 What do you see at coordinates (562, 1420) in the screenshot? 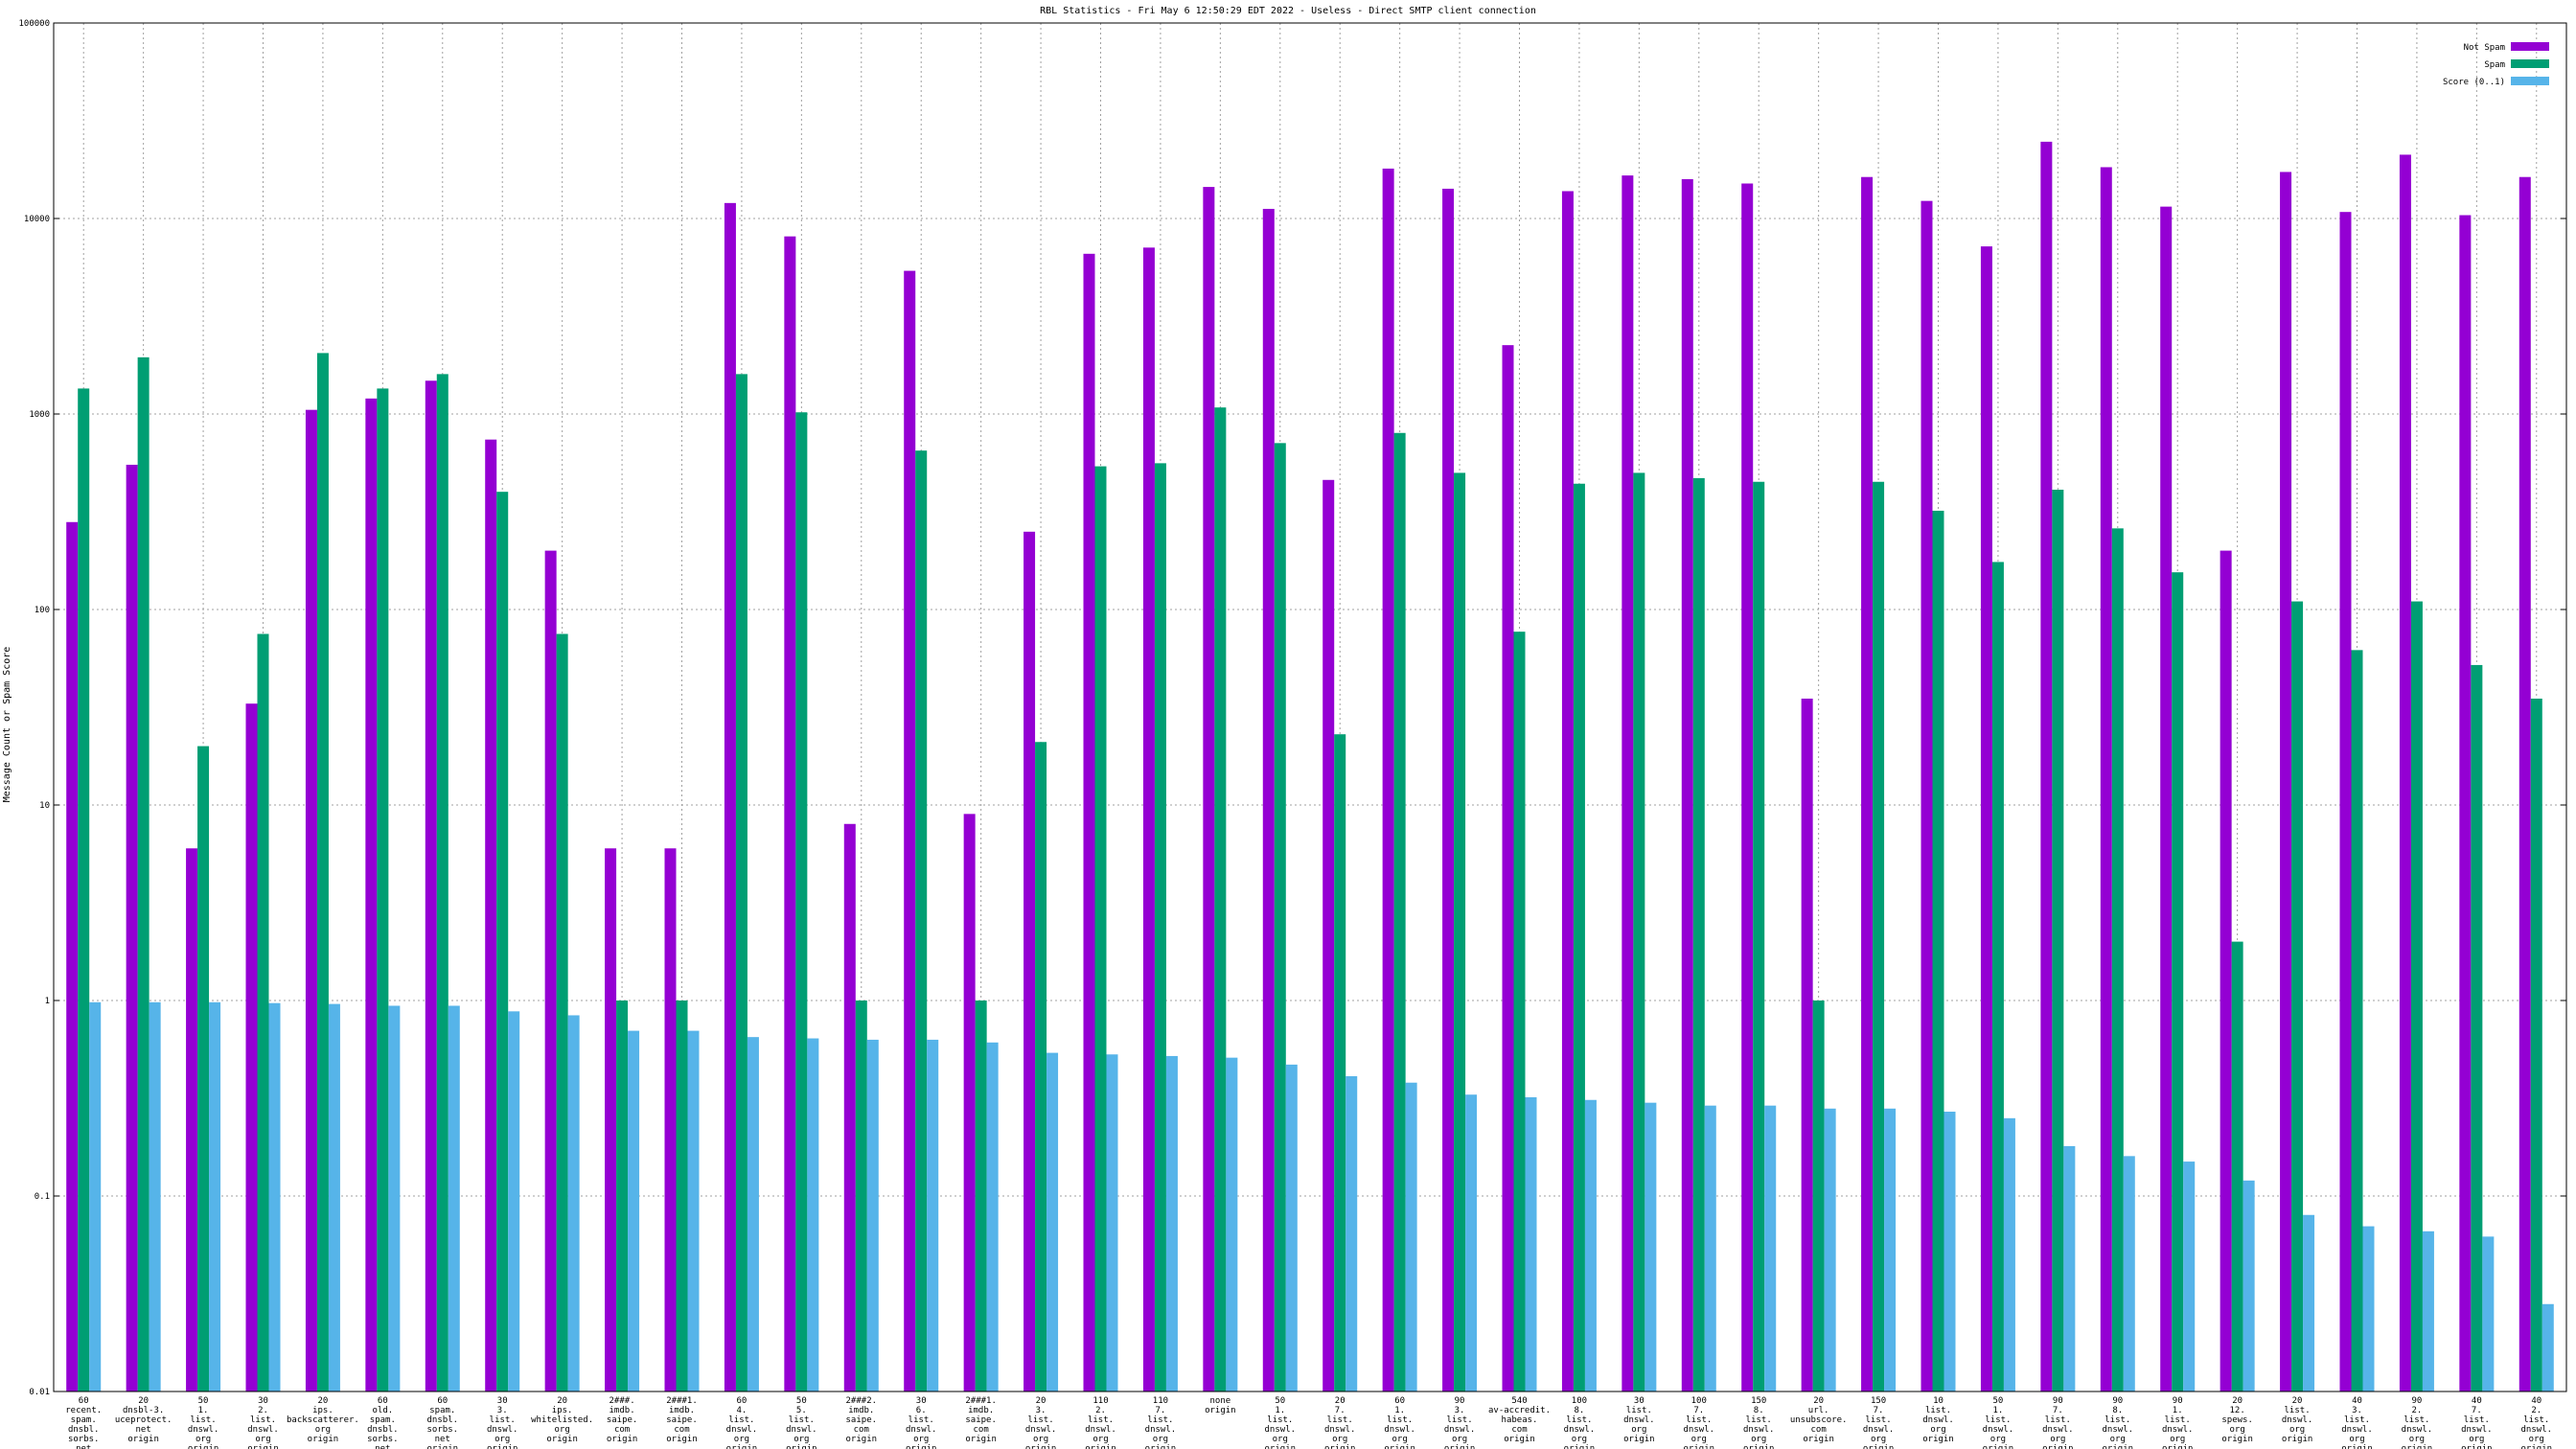
I see `x-tick-label: 20 ips. whitelisted. org origin` at bounding box center [562, 1420].